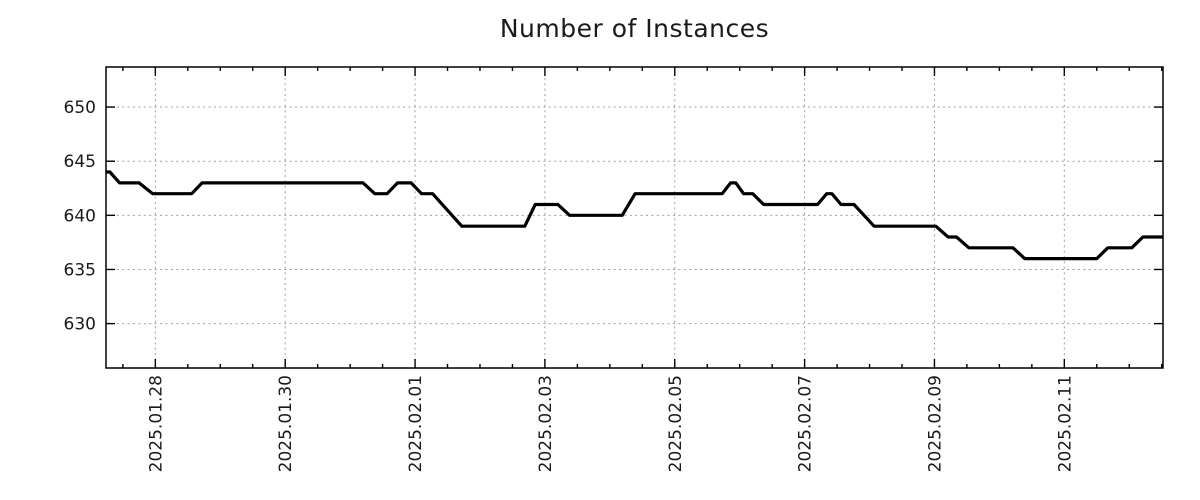 The height and width of the screenshot is (500, 1200). I want to click on x-tick-label: 2025.01.30, so click(286, 423).